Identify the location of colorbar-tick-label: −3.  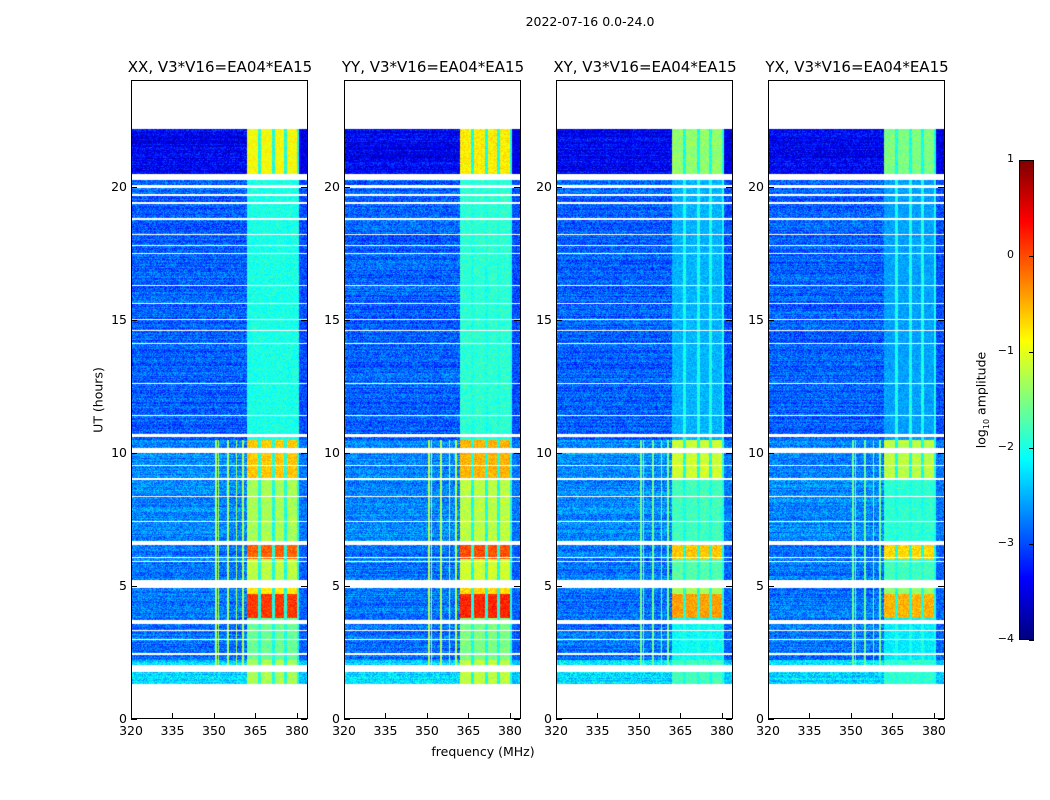
(1005, 542).